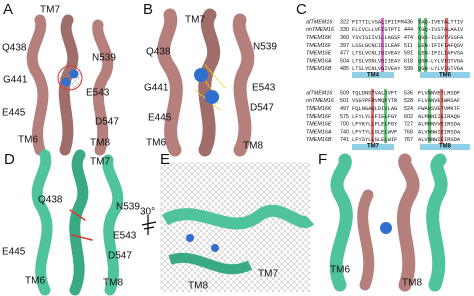  Describe the element at coordinates (441, 22) in the screenshot. I see `sequence: TAQ-IVETALTTIV` at that location.